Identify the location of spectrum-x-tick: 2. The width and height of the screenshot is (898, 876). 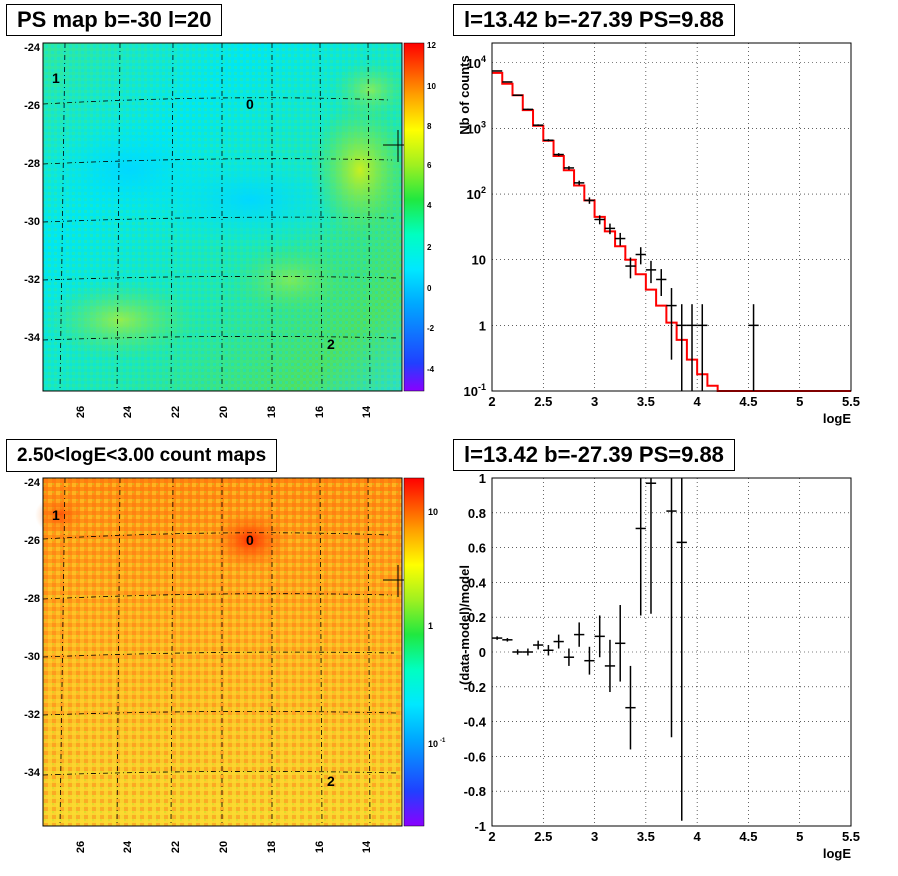
(491, 401).